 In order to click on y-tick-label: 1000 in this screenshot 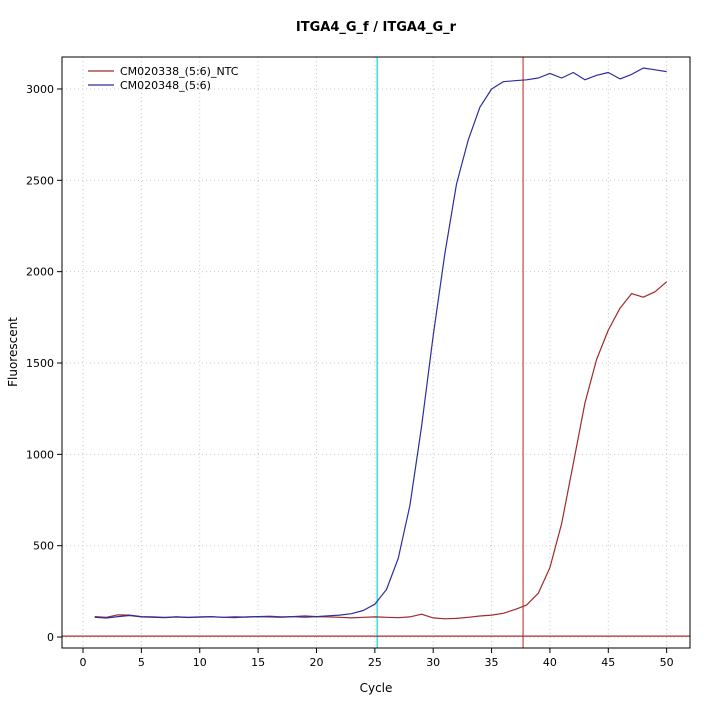, I will do `click(40, 454)`.